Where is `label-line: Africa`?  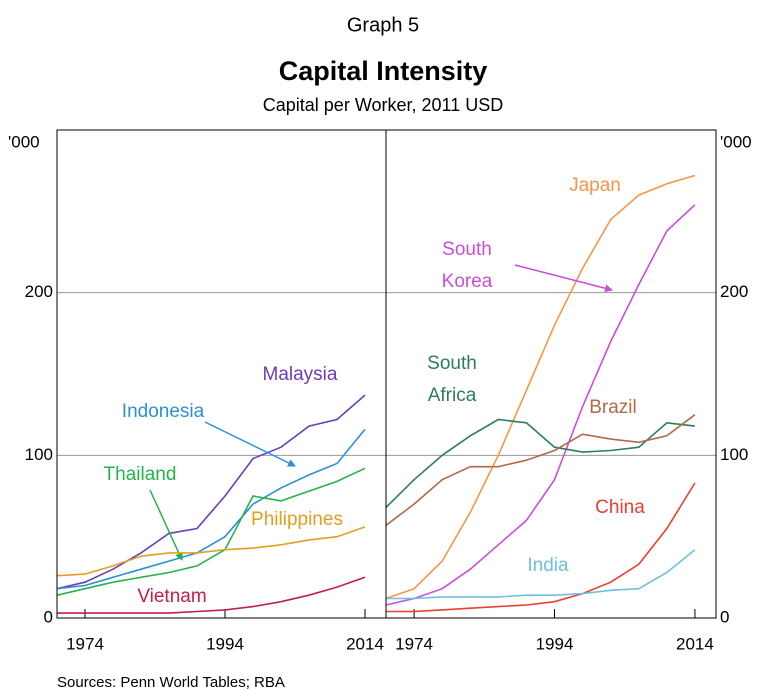
label-line: Africa is located at coordinates (452, 395).